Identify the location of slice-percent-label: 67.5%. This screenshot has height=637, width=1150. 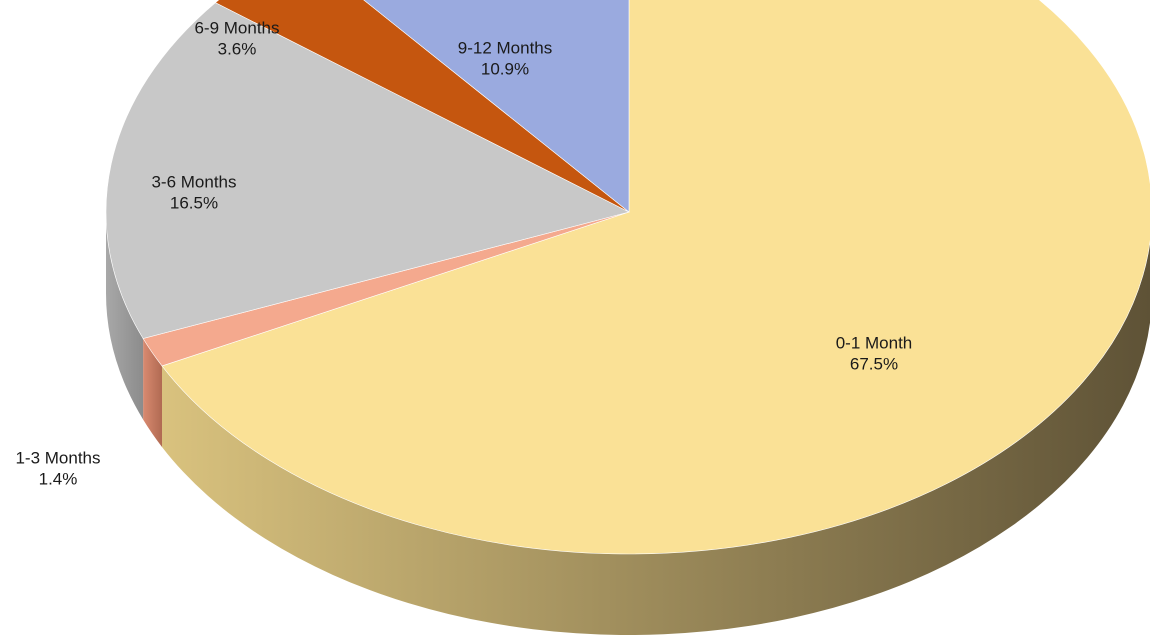
(874, 364).